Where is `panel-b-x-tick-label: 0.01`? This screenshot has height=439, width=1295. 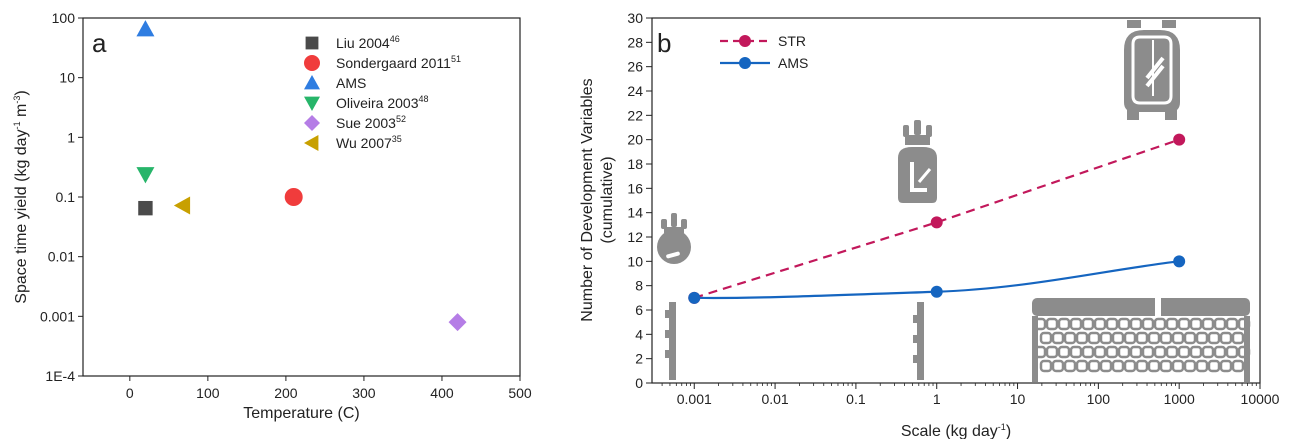
panel-b-x-tick-label: 0.01 is located at coordinates (774, 399).